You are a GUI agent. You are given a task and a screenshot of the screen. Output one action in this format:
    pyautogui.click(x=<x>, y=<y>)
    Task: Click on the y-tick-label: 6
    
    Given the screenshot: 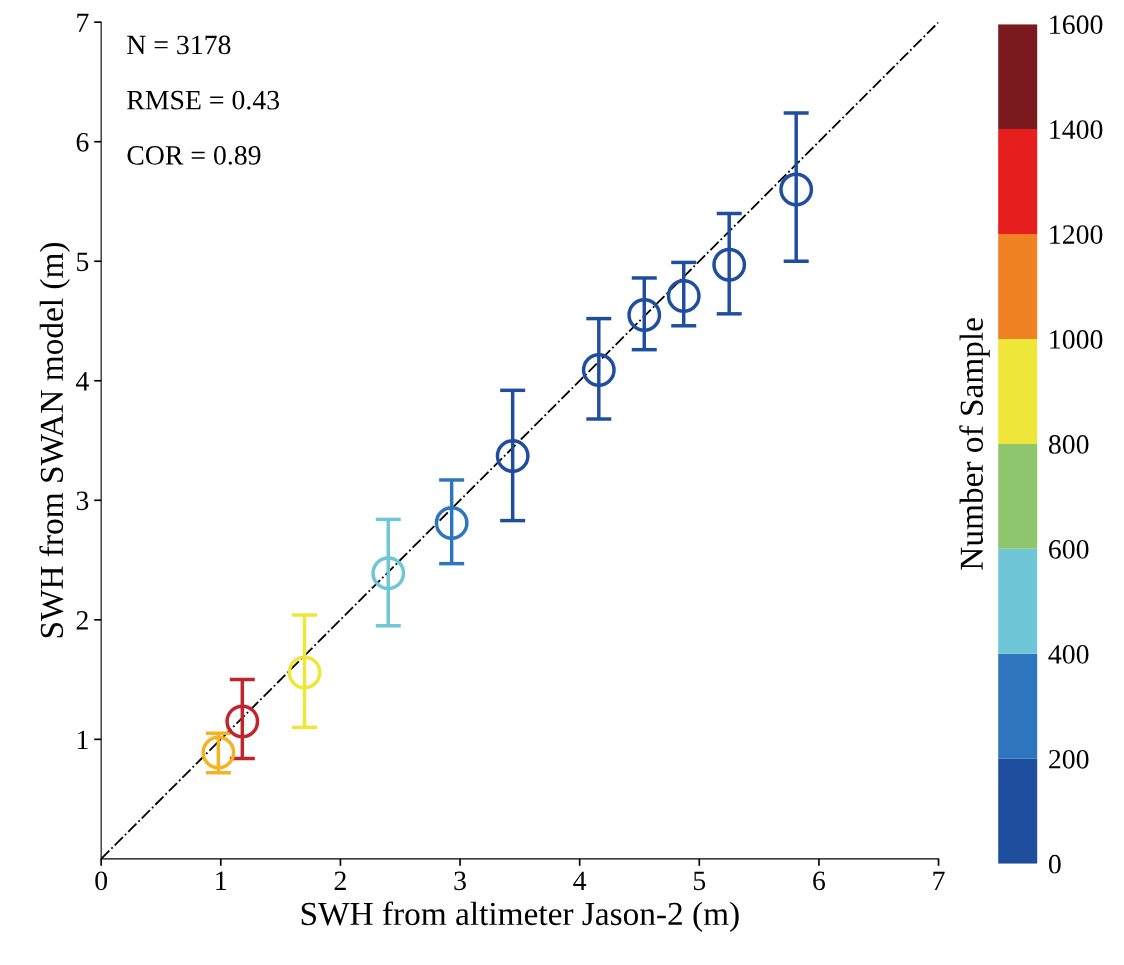 What is the action you would take?
    pyautogui.click(x=82, y=142)
    